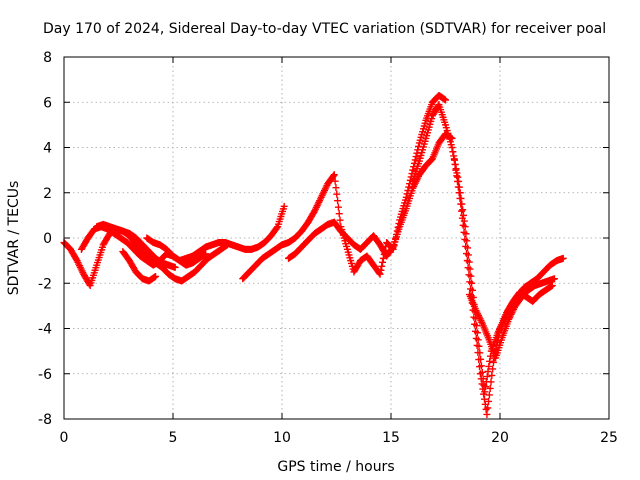 The height and width of the screenshot is (480, 640). What do you see at coordinates (47, 58) in the screenshot?
I see `y-tick-label: 8` at bounding box center [47, 58].